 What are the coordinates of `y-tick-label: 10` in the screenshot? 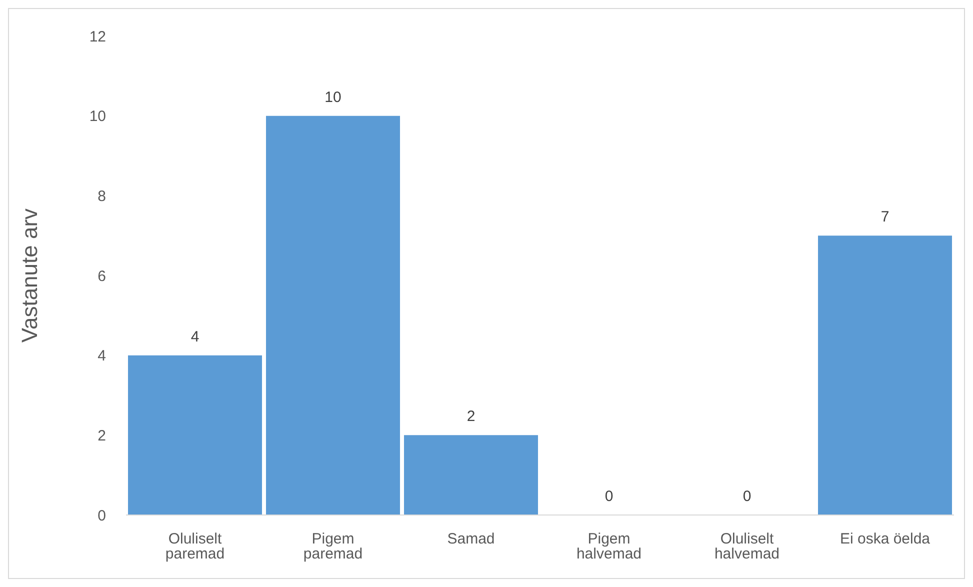 It's located at (97, 117).